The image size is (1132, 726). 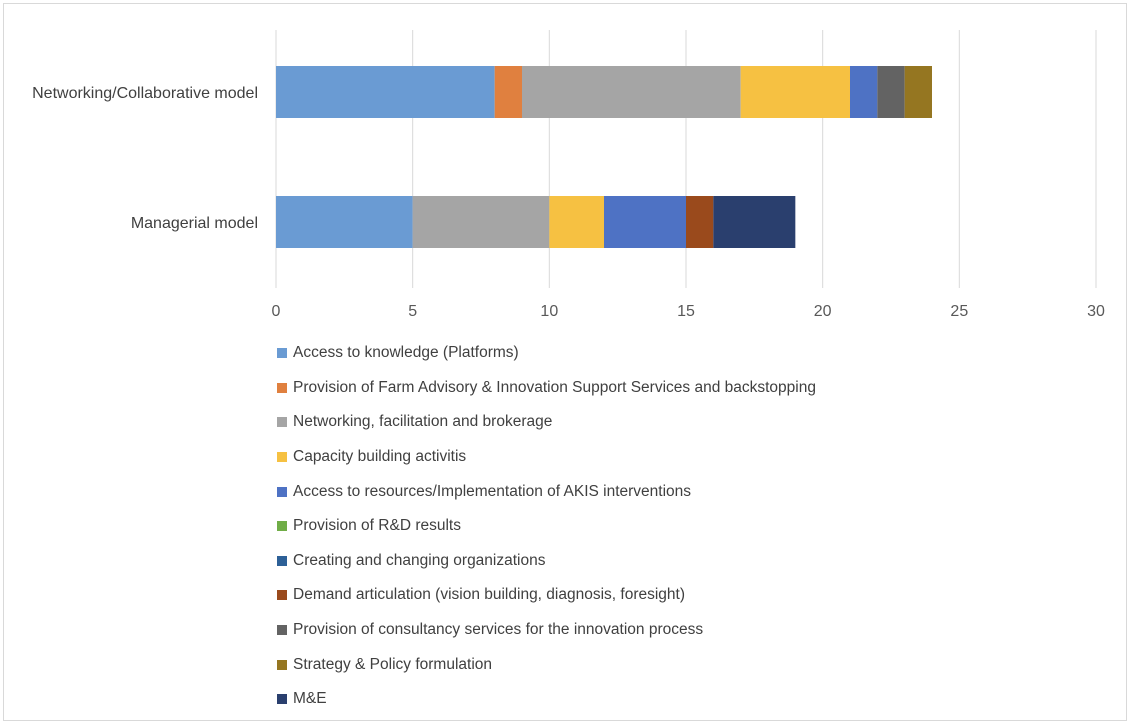 What do you see at coordinates (406, 353) in the screenshot?
I see `legend-label: Access to knowledge (Platforms)` at bounding box center [406, 353].